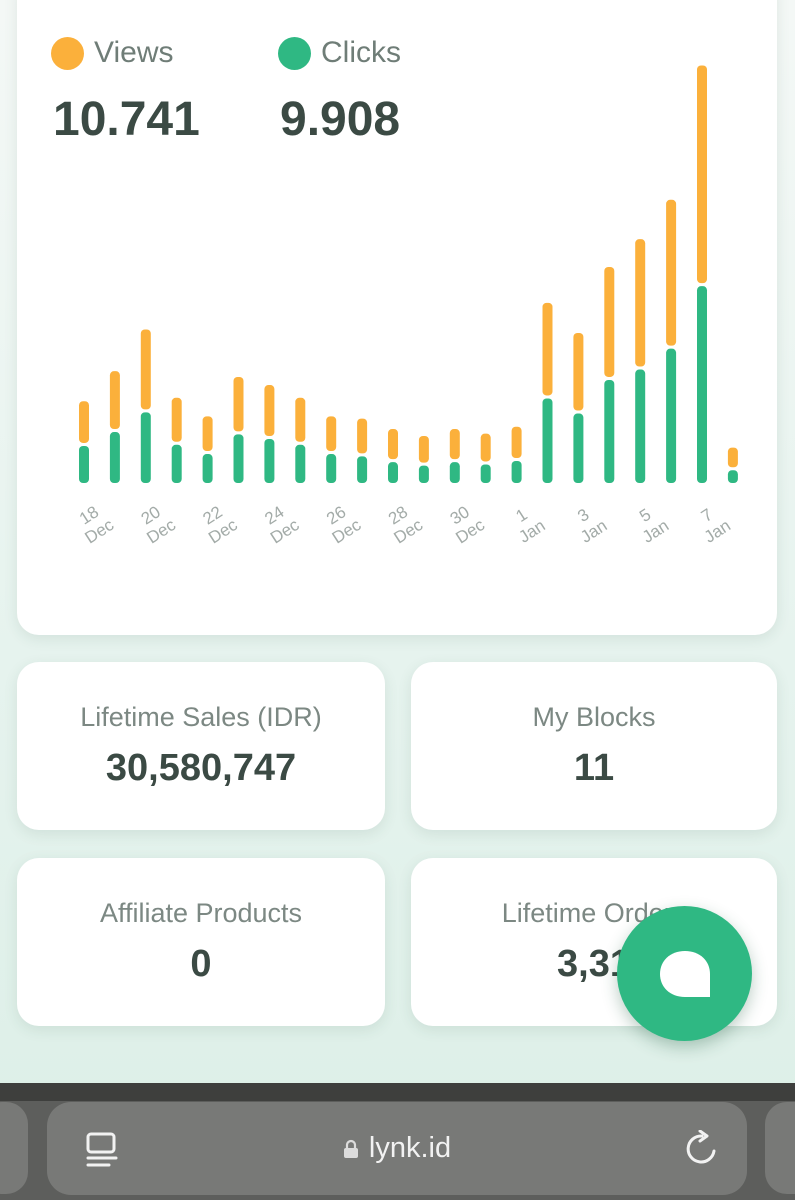 The width and height of the screenshot is (795, 1200). I want to click on clicks-dot-icon, so click(294, 53).